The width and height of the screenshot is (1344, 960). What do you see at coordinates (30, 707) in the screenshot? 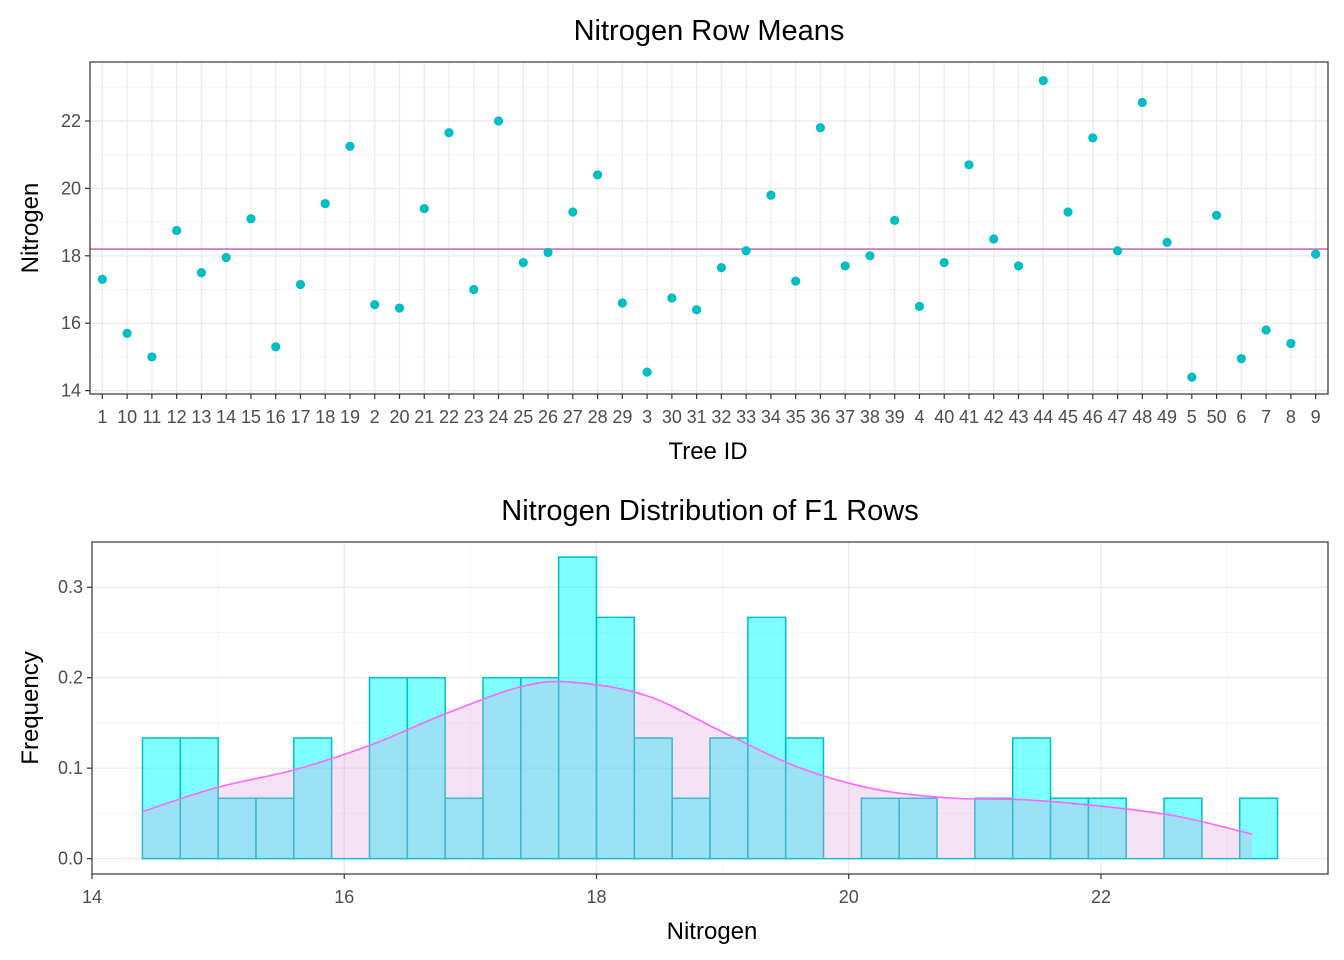
I see `histogram-y-axis-title: Frequency` at bounding box center [30, 707].